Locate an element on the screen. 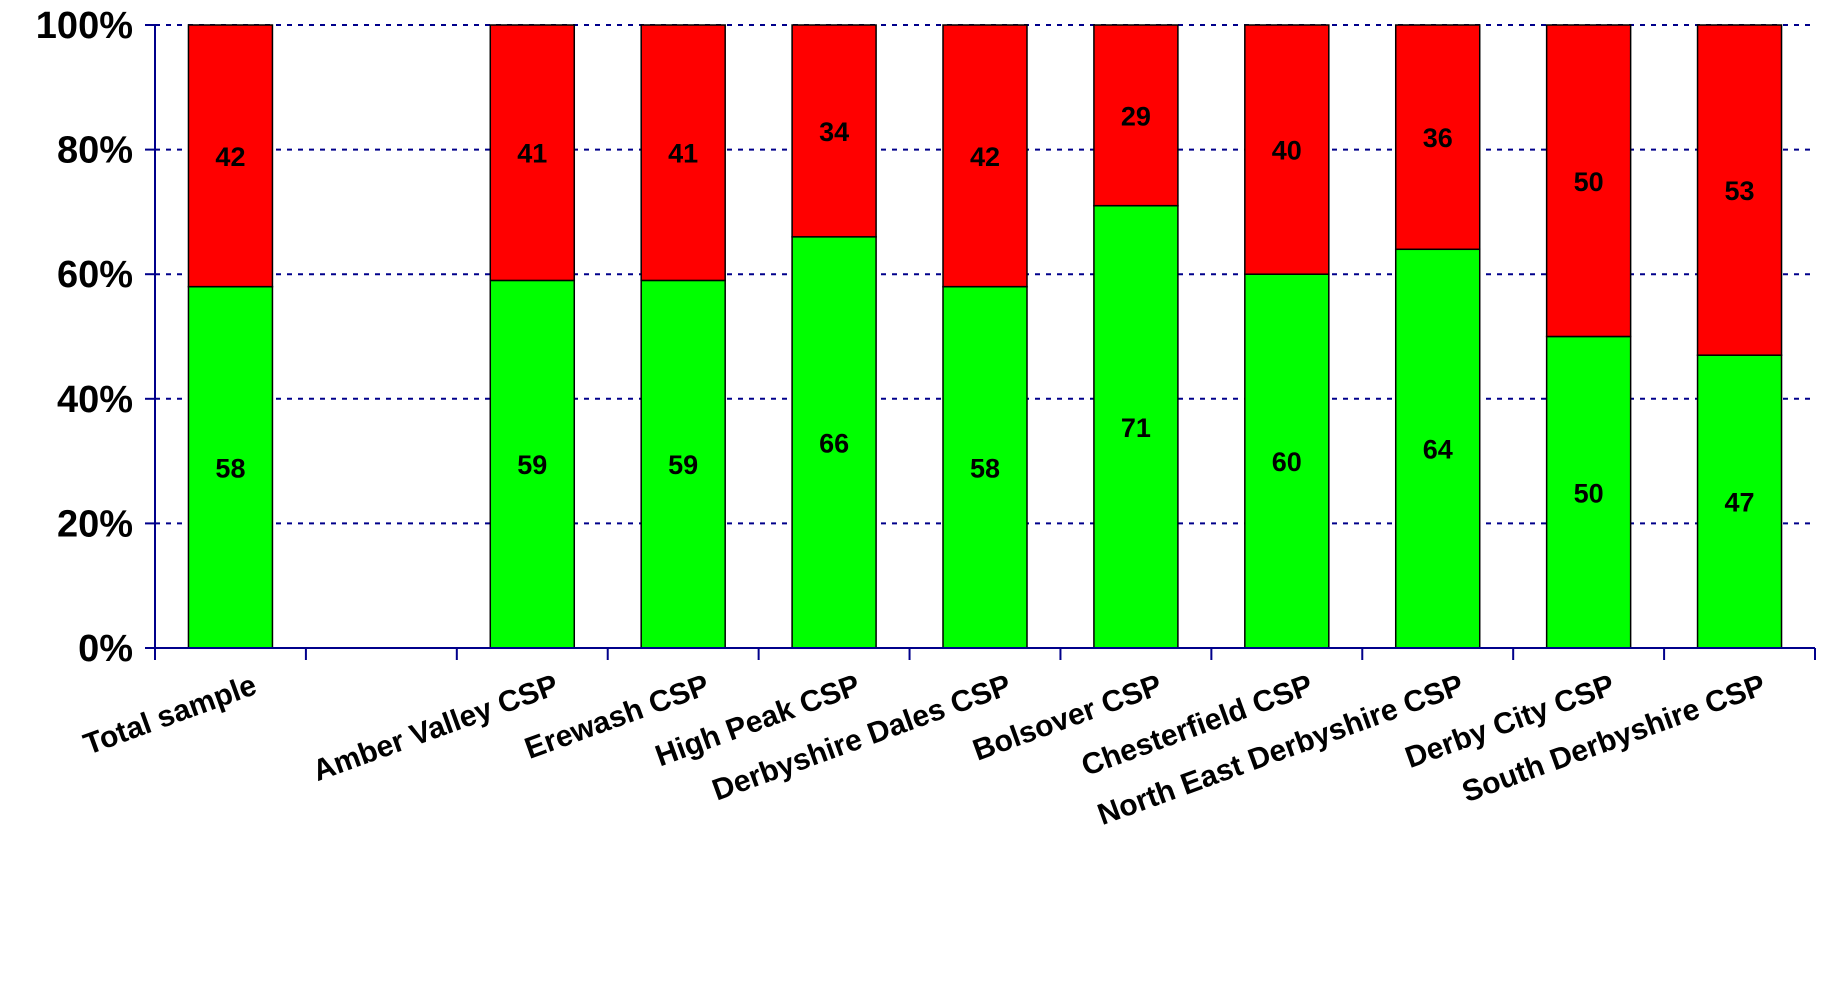  data-label: 29 is located at coordinates (1136, 116).